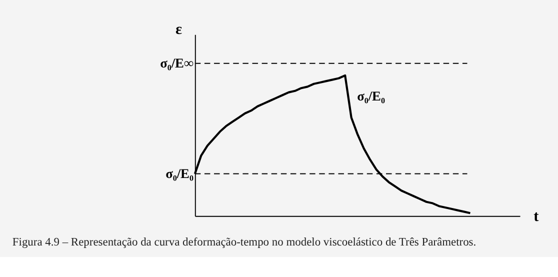 This screenshot has width=558, height=277. Describe the element at coordinates (537, 217) in the screenshot. I see `x-axis-title: t` at that location.